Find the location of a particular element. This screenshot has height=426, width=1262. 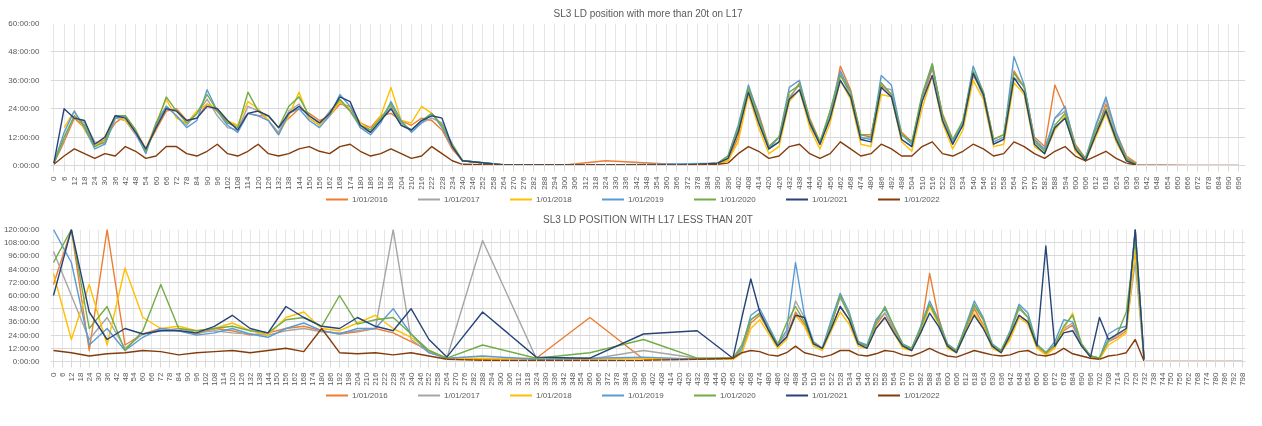

legend-label: 1/01/2019 is located at coordinates (646, 395).